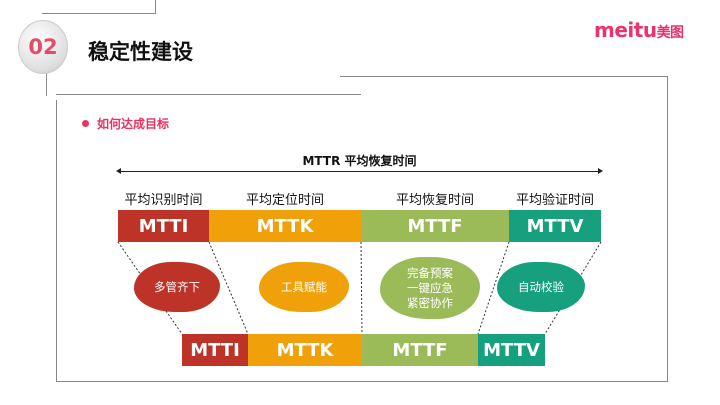 The height and width of the screenshot is (405, 720). What do you see at coordinates (670, 33) in the screenshot?
I see `logo-cn-text: 美图` at bounding box center [670, 33].